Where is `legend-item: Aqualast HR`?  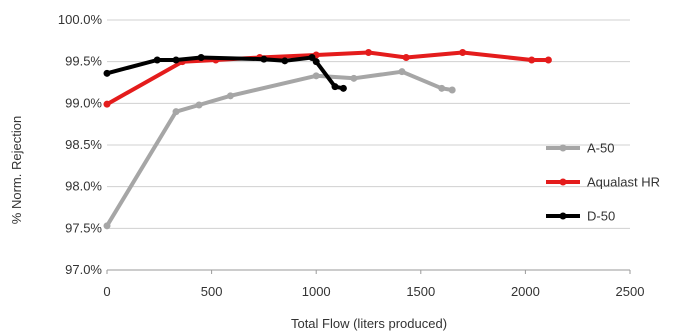 legend-item: Aqualast HR is located at coordinates (603, 182).